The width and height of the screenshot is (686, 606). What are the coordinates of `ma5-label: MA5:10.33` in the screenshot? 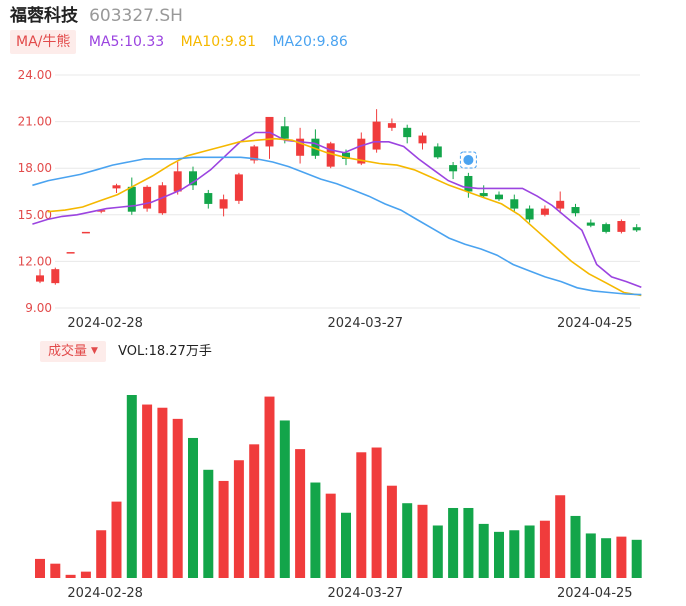 It's located at (126, 42).